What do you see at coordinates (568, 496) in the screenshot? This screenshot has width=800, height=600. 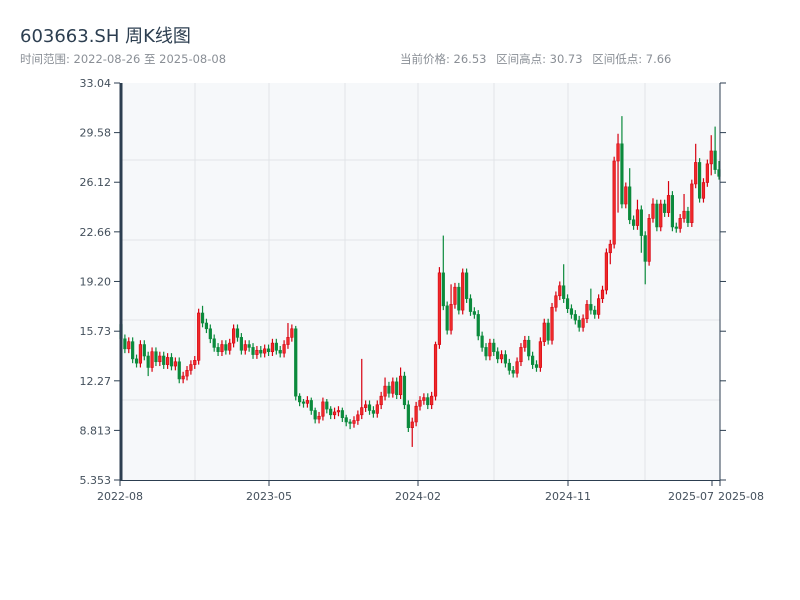 I see `x-tick-label: 2024-11` at bounding box center [568, 496].